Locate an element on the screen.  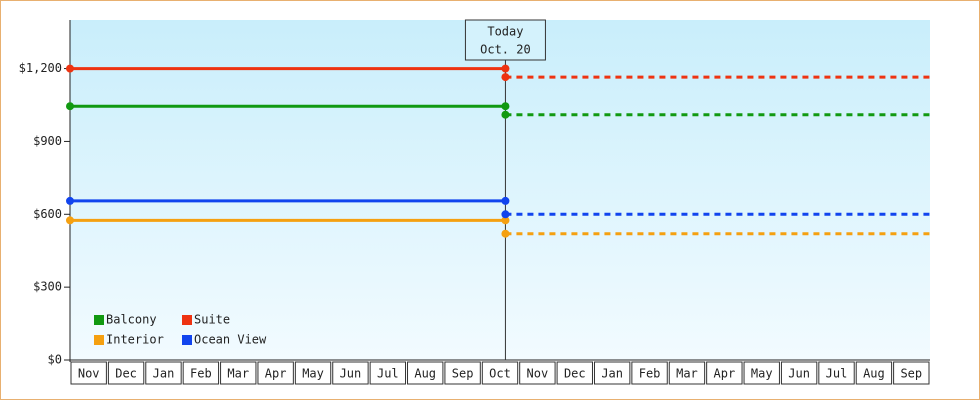
y-tick-label: $900 is located at coordinates (47, 141).